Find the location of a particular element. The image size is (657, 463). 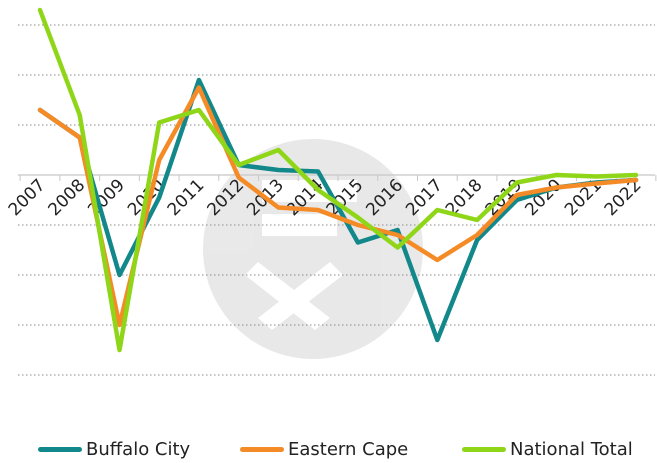

legend-item-buffalo-city: Buffalo City is located at coordinates (114, 449).